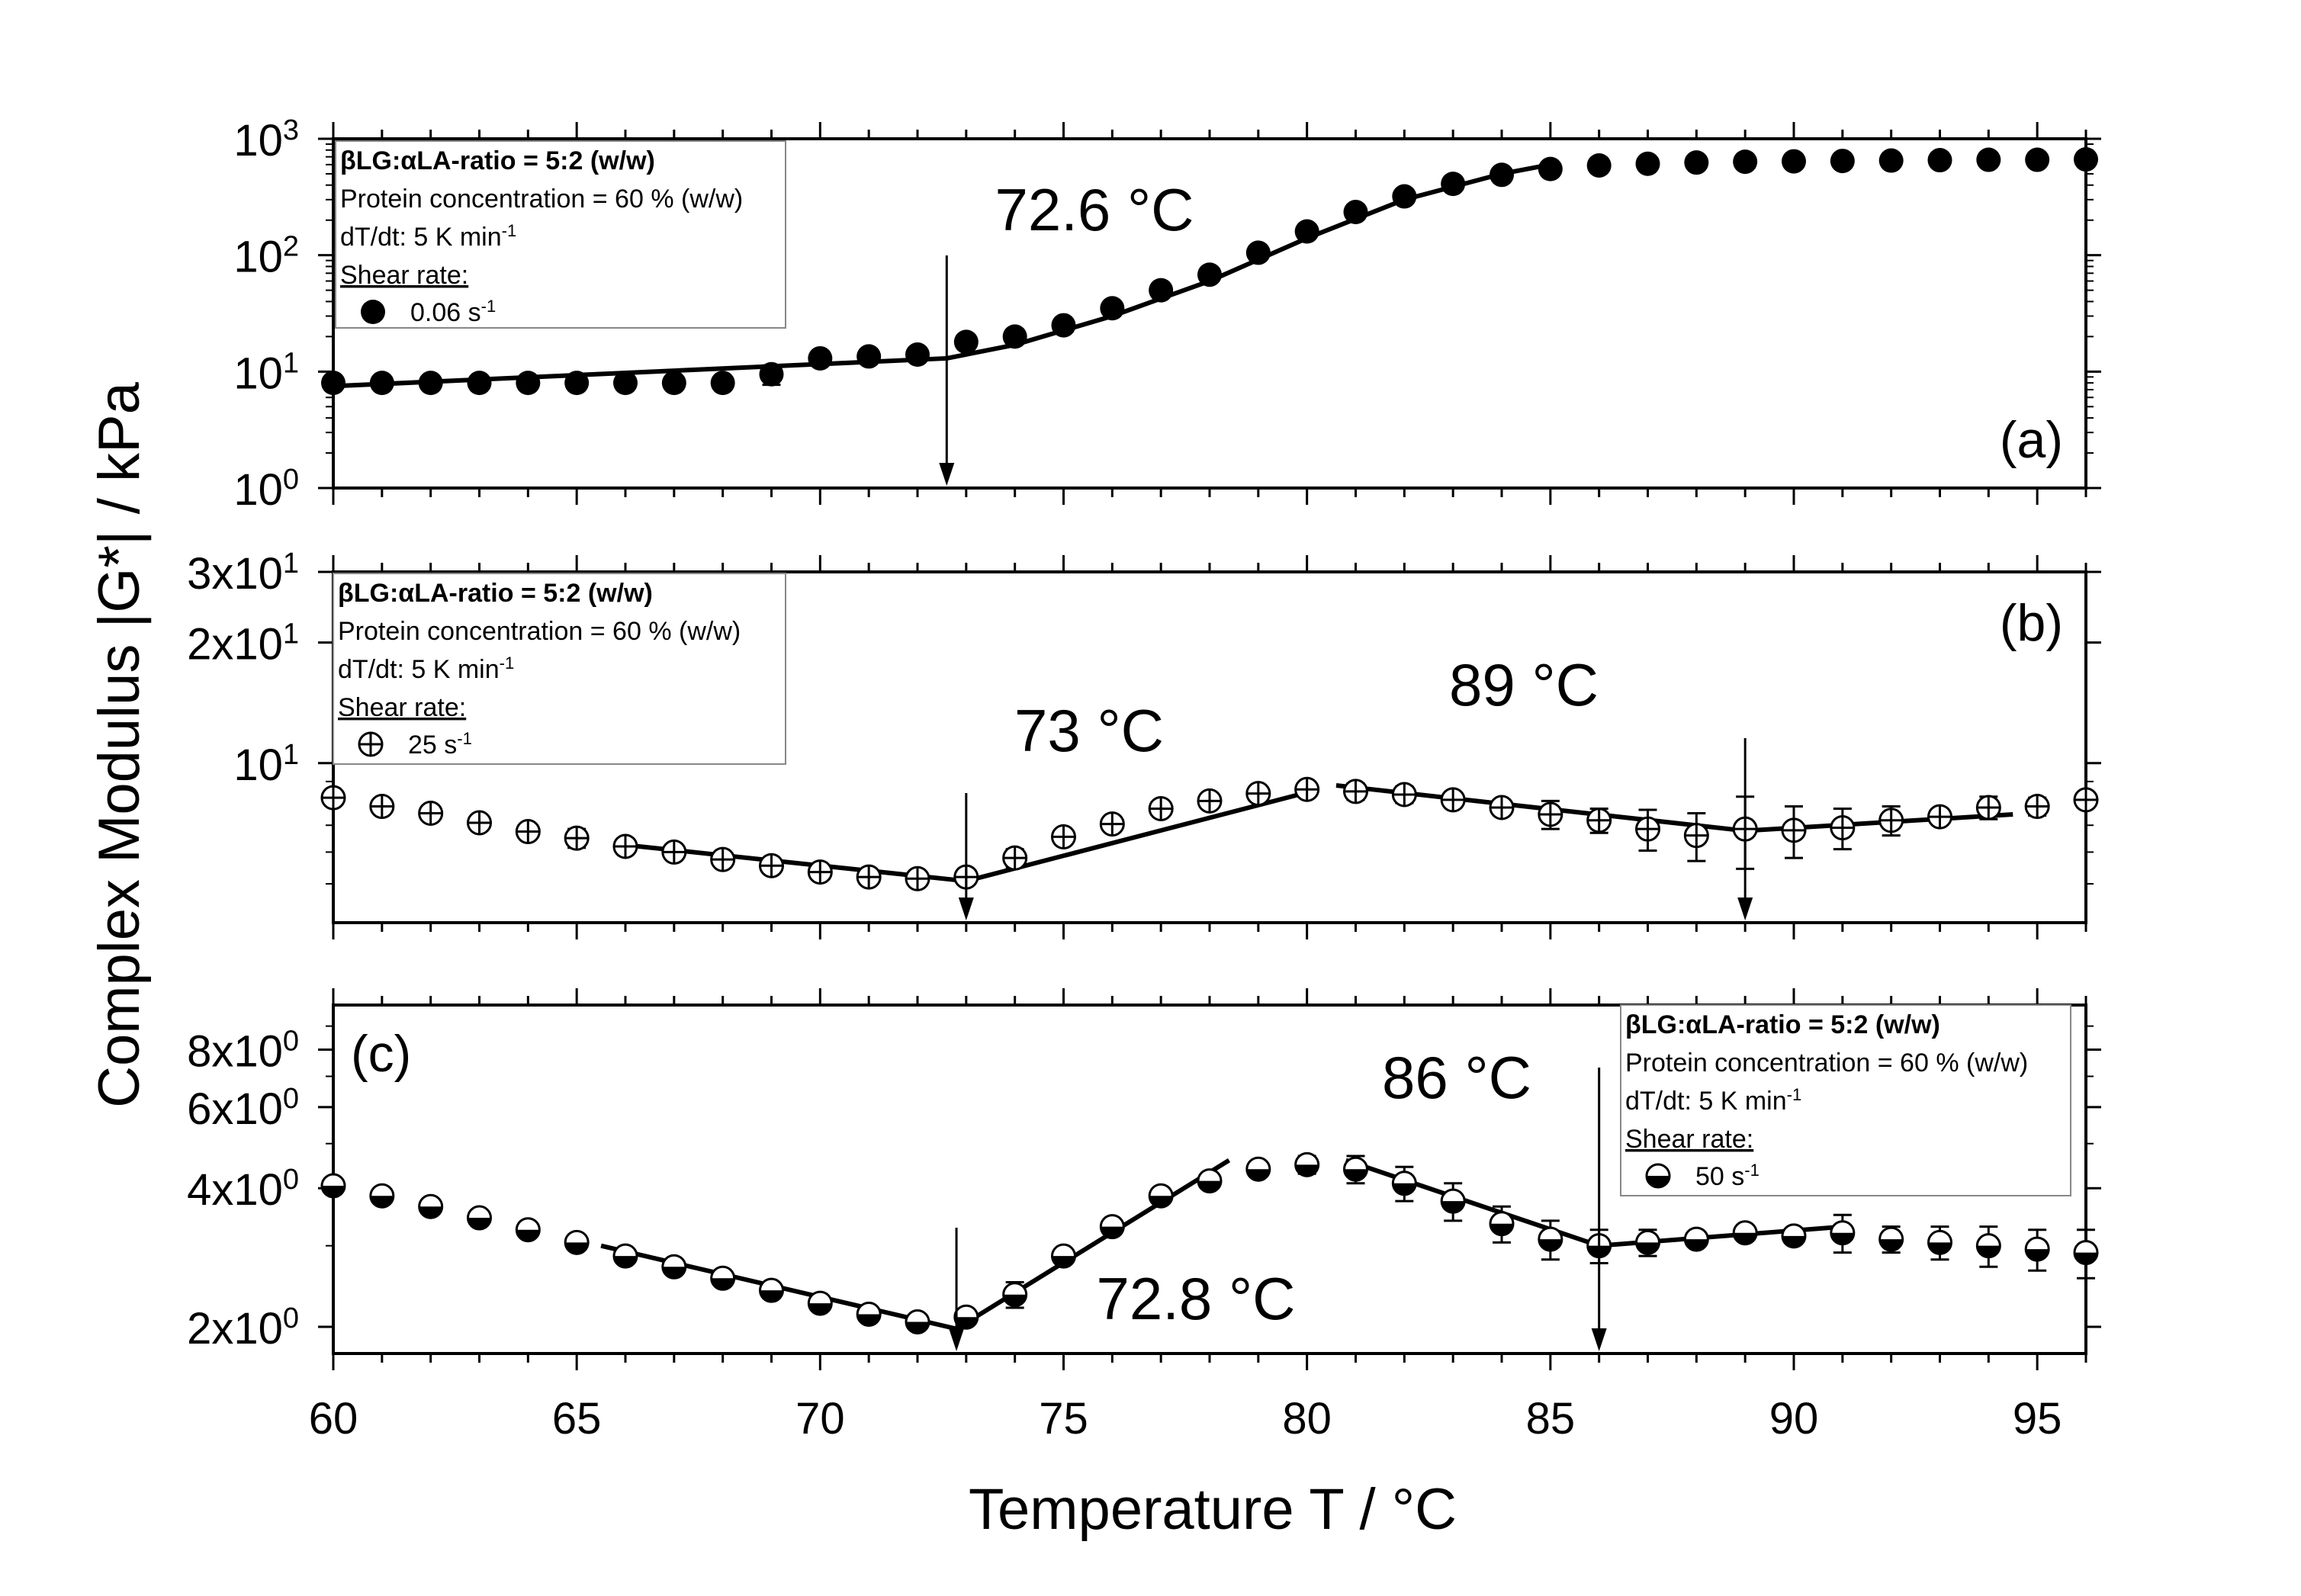 The image size is (2301, 1596). I want to click on panel-a-legend-title: βLG:αLA-ratio = 5:2 (w/w), so click(498, 160).